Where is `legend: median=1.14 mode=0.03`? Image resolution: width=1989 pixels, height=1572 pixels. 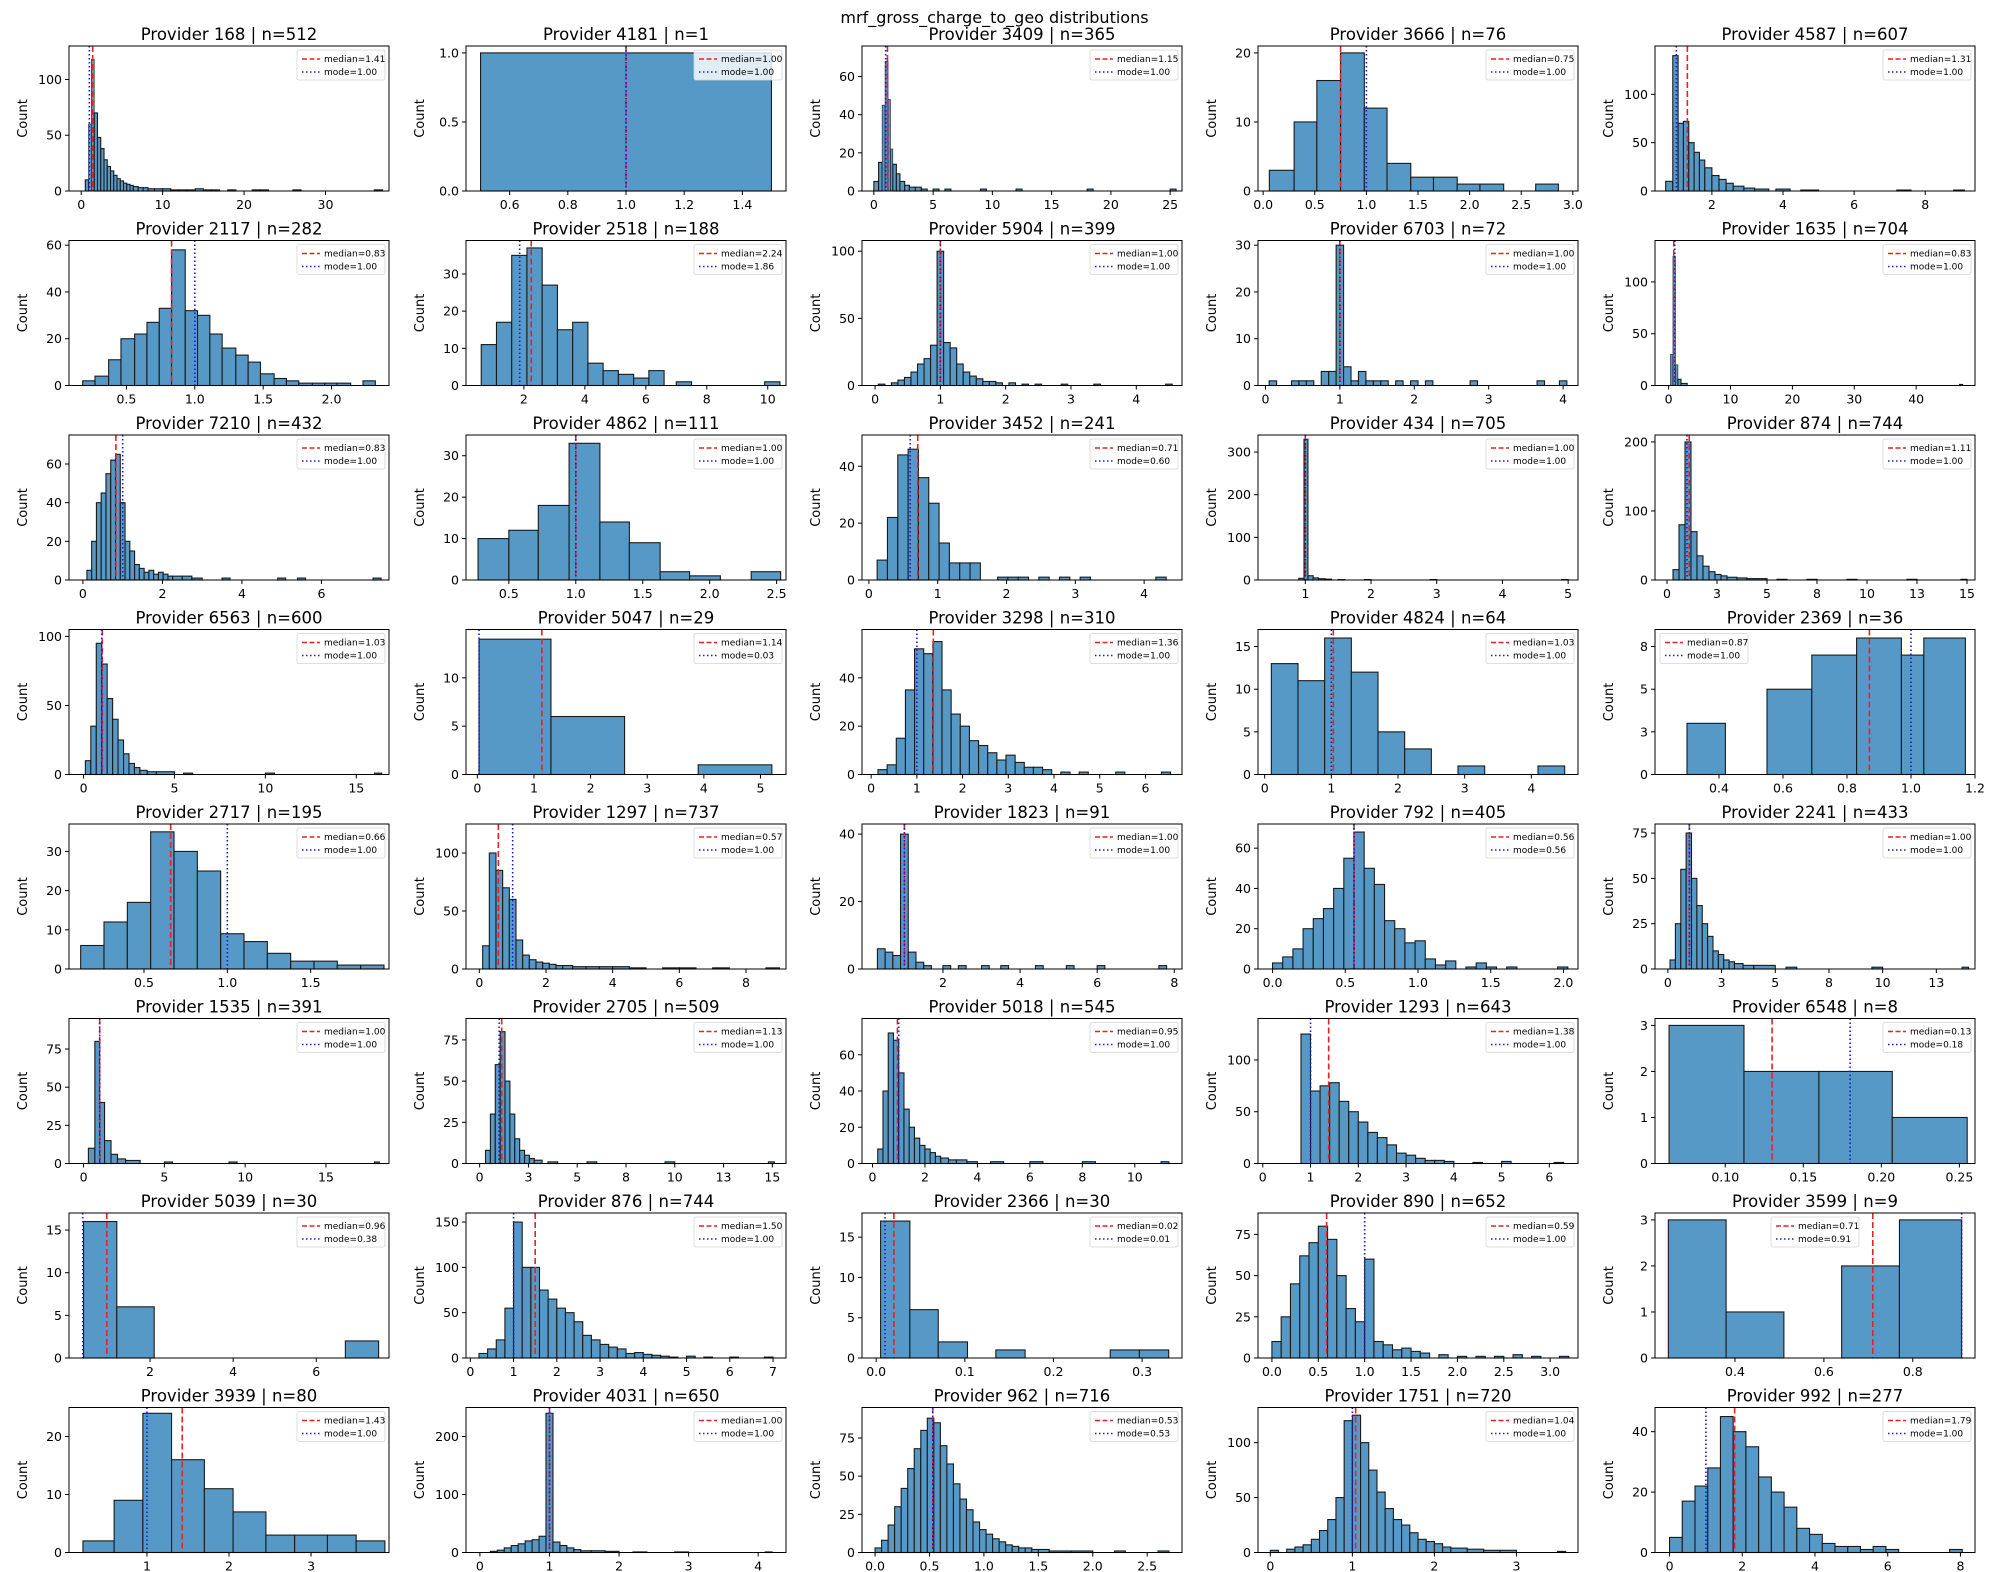 legend: median=1.14 mode=0.03 is located at coordinates (738, 648).